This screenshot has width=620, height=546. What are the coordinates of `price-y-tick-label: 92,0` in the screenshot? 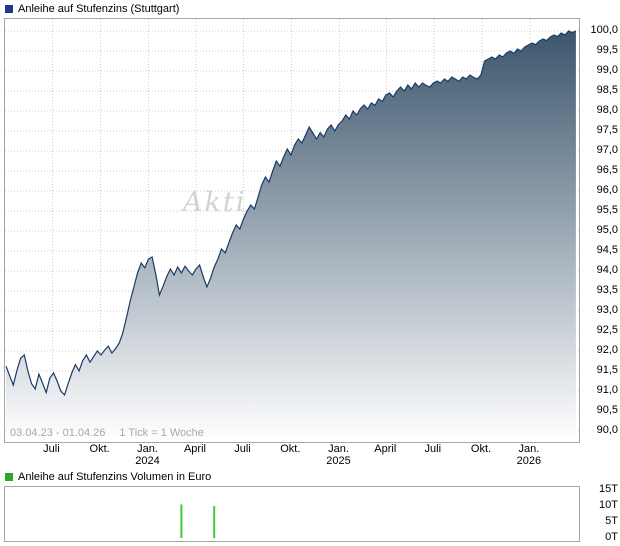 It's located at (607, 350).